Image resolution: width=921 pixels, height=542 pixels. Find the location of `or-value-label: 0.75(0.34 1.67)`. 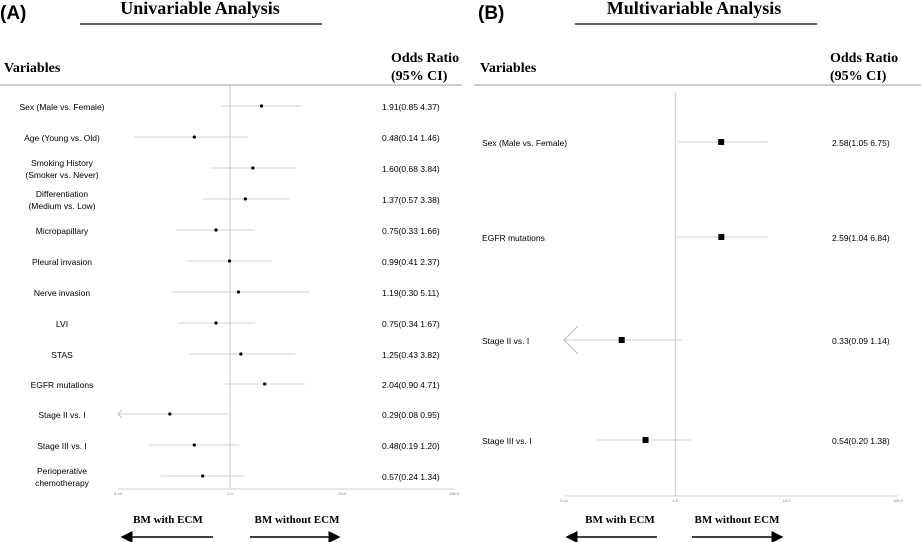

or-value-label: 0.75(0.34 1.67) is located at coordinates (411, 324).